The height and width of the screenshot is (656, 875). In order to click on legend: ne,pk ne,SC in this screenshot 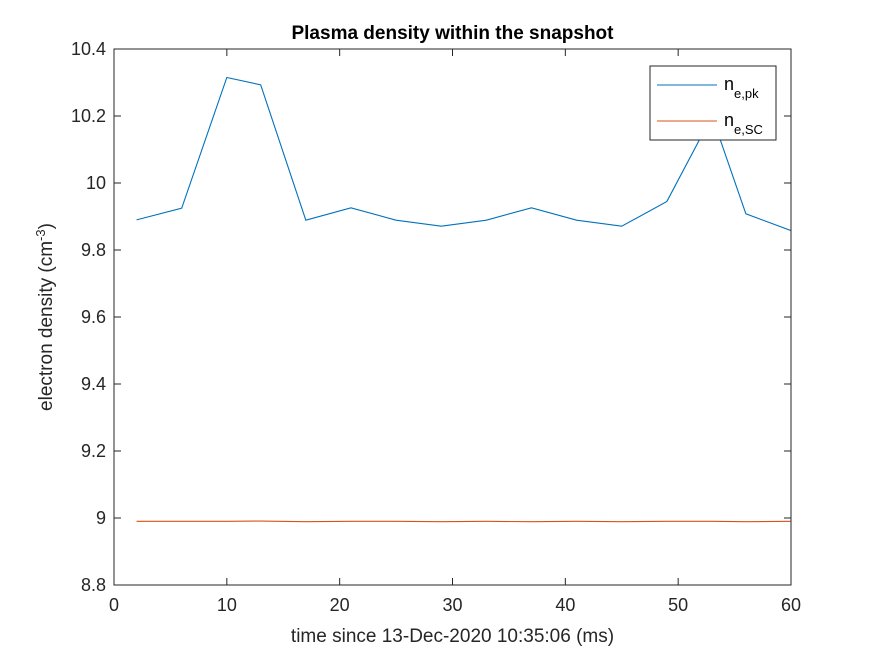, I will do `click(713, 103)`.